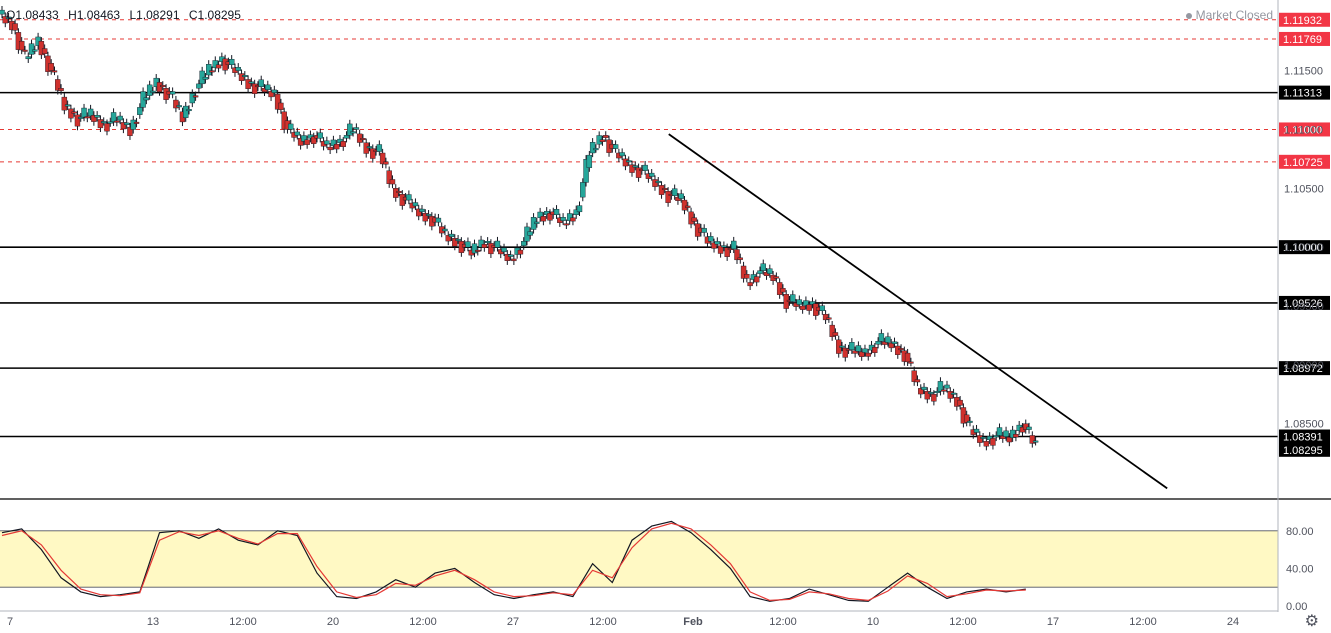  What do you see at coordinates (1304, 92) in the screenshot?
I see `level-label-box` at bounding box center [1304, 92].